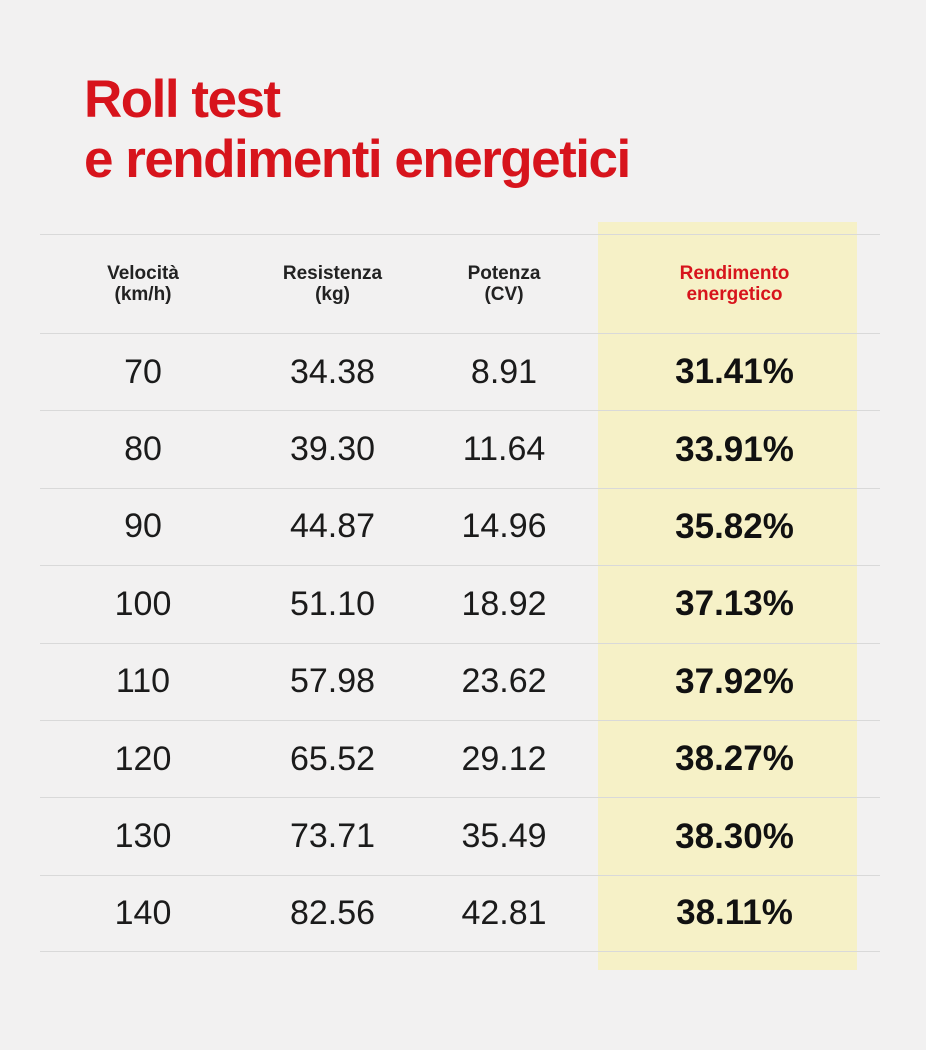  Describe the element at coordinates (143, 912) in the screenshot. I see `velocita-cell: 140` at that location.